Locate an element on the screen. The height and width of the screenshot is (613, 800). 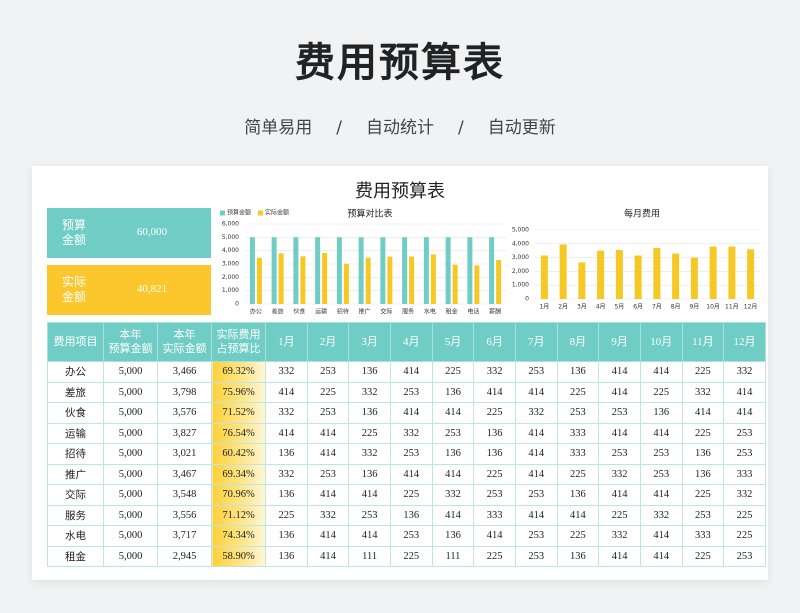
ratio-cell: 60.42% is located at coordinates (238, 454).